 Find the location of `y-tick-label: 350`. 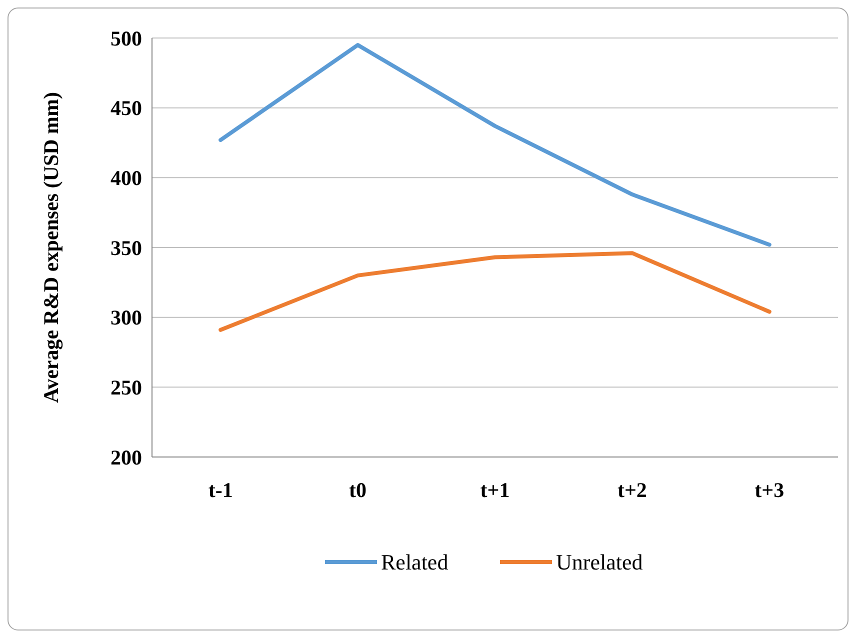

y-tick-label: 350 is located at coordinates (126, 248).